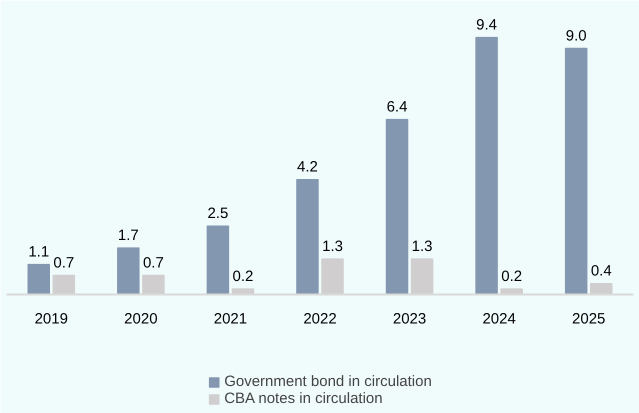 This screenshot has width=639, height=413. I want to click on data-label: 6.4, so click(397, 107).